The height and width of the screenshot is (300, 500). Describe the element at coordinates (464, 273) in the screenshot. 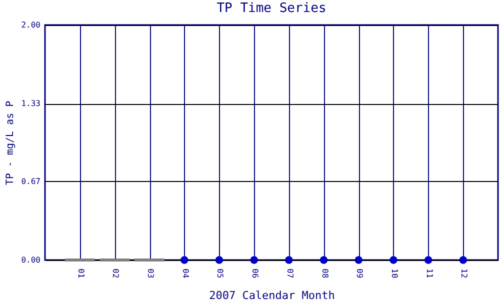

I see `x-tick-label: 12` at that location.